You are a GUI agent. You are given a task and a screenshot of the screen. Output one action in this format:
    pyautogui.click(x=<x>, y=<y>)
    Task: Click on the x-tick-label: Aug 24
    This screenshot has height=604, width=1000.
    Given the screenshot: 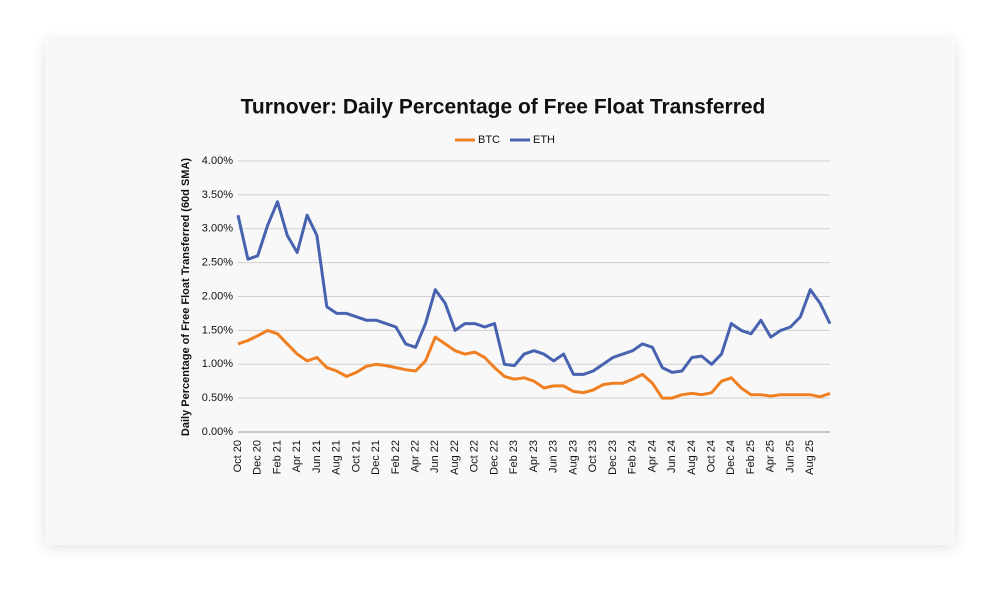 What is the action you would take?
    pyautogui.click(x=692, y=457)
    